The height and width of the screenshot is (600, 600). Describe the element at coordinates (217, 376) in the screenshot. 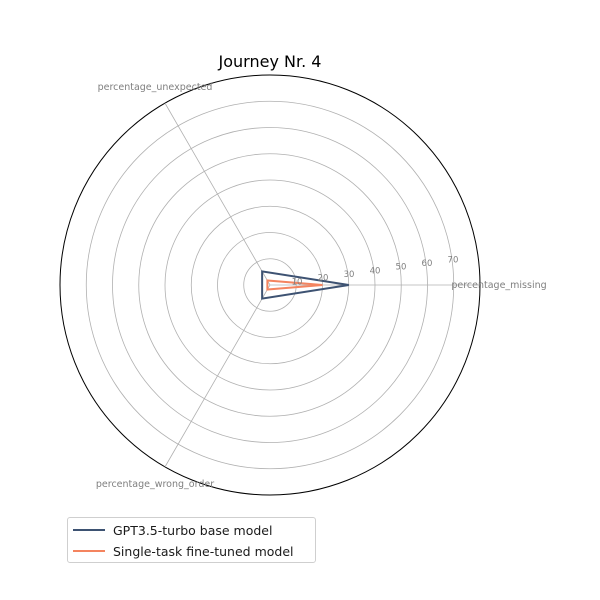

I see `spoke-percentage_wrong_order` at that location.